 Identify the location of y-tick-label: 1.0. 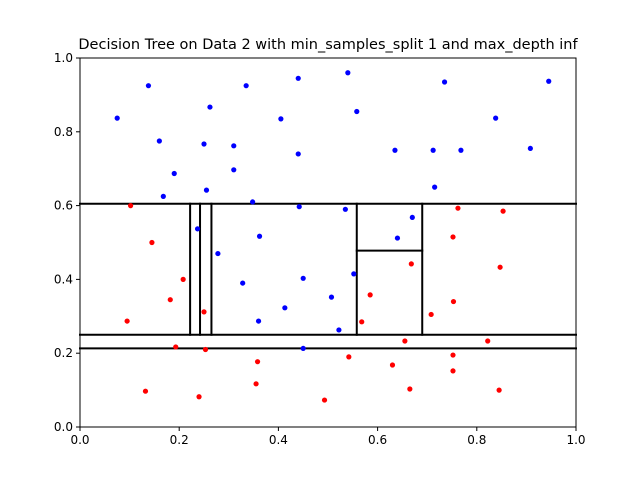
(63, 58).